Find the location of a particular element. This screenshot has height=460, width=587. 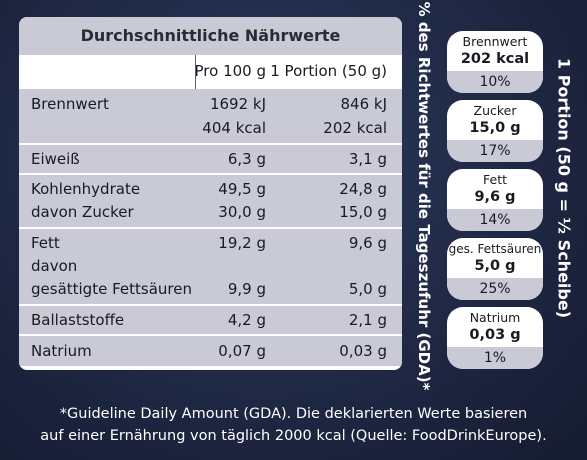

zucker-100: 30,0 g is located at coordinates (242, 212).